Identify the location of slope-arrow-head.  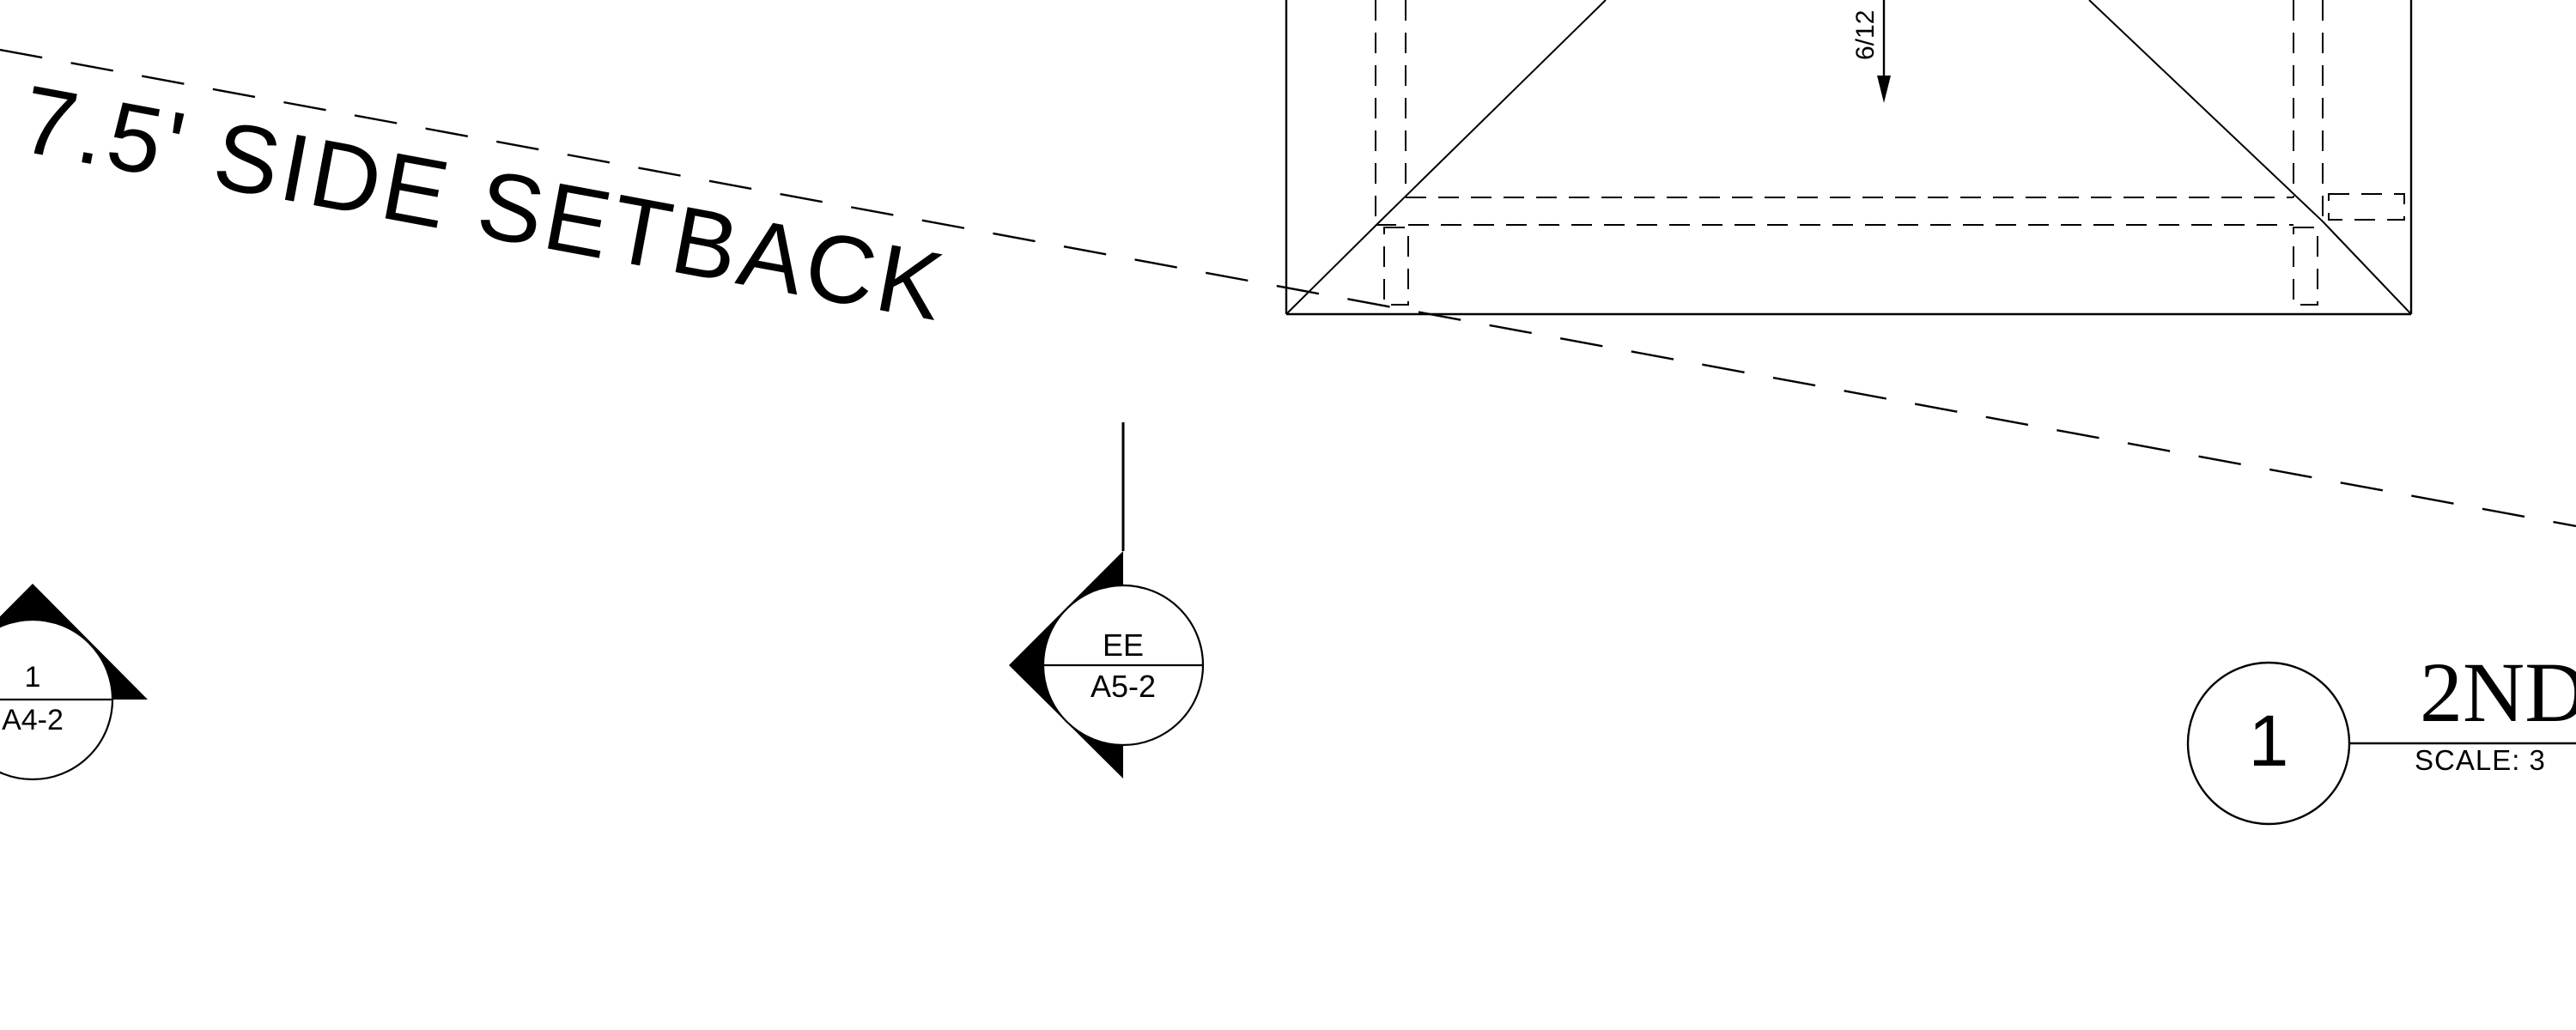
(1884, 89).